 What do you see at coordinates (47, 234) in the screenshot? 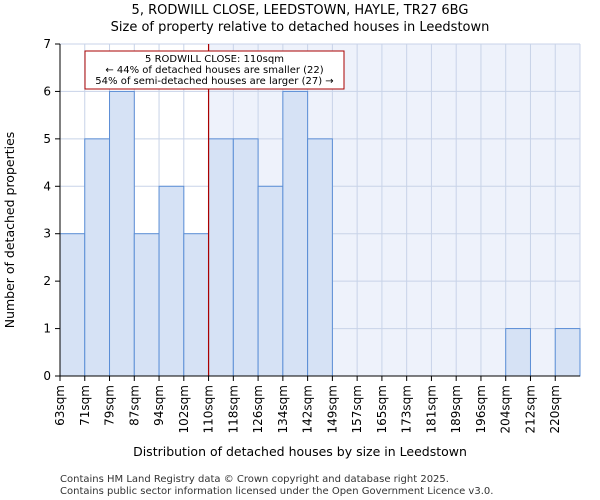
I see `y-tick-label: 3` at bounding box center [47, 234].